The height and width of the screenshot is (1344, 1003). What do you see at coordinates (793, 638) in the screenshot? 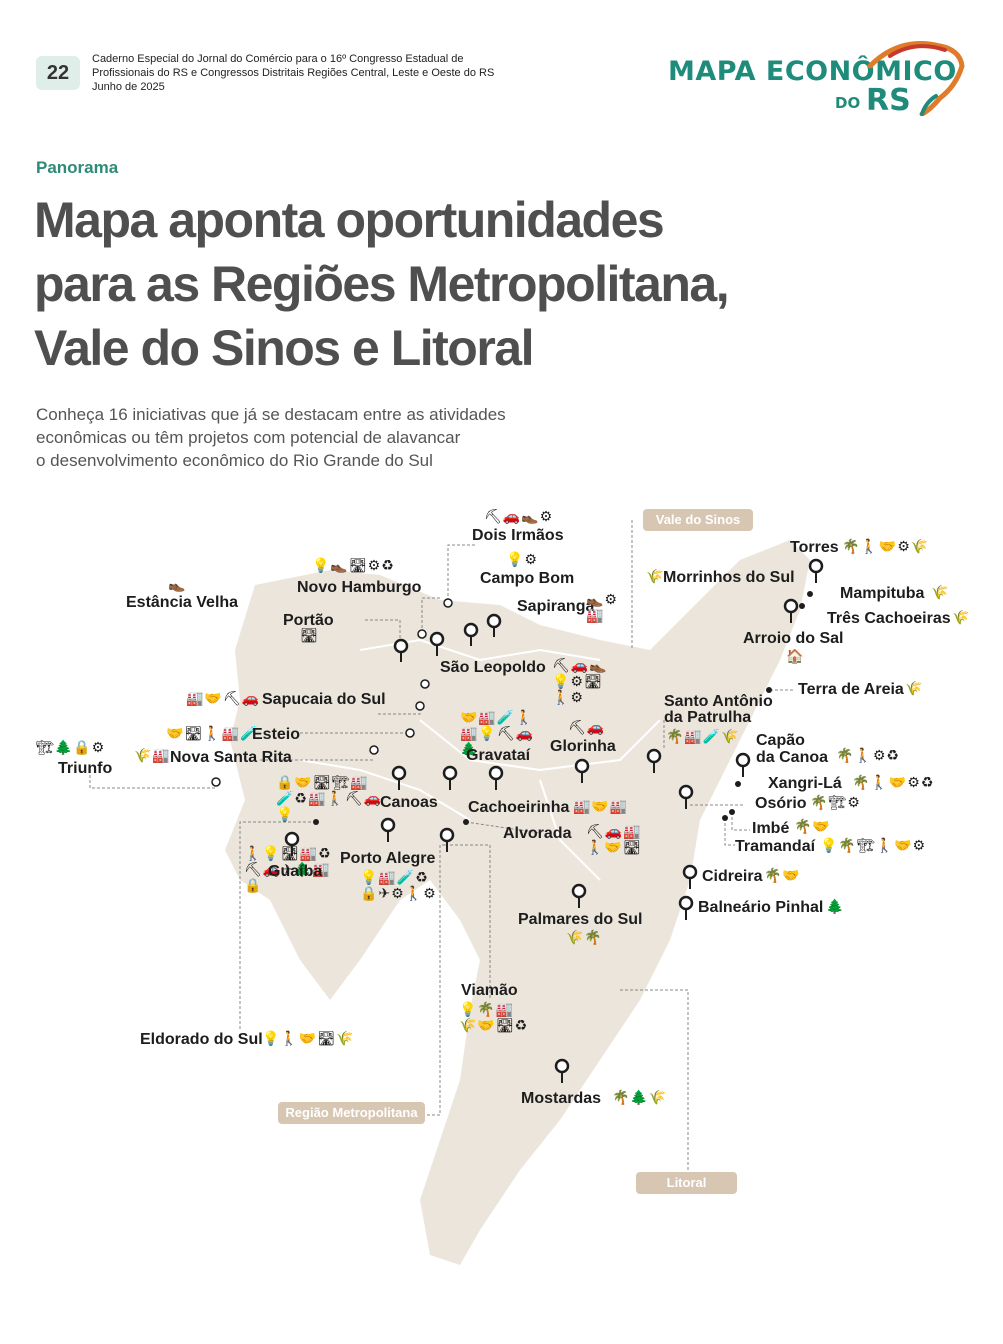
I see `city-arroio-do-sal: Arroio do Sal` at bounding box center [793, 638].